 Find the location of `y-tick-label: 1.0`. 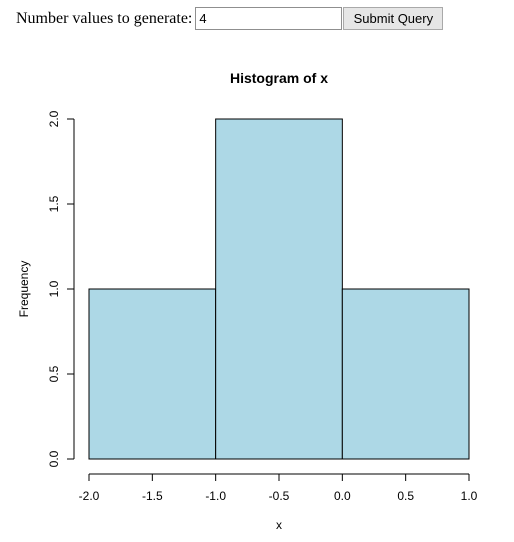

y-tick-label: 1.0 is located at coordinates (54, 288).